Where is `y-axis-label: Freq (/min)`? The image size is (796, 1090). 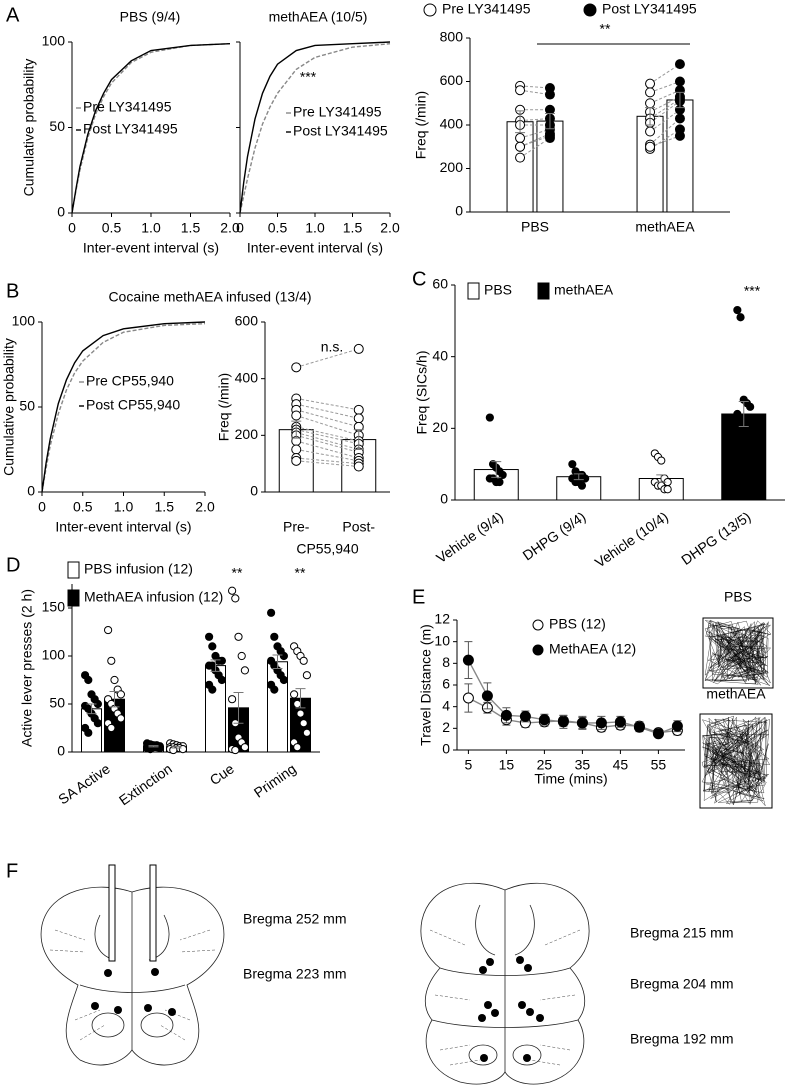
y-axis-label: Freq (/min) is located at coordinates (224, 407).